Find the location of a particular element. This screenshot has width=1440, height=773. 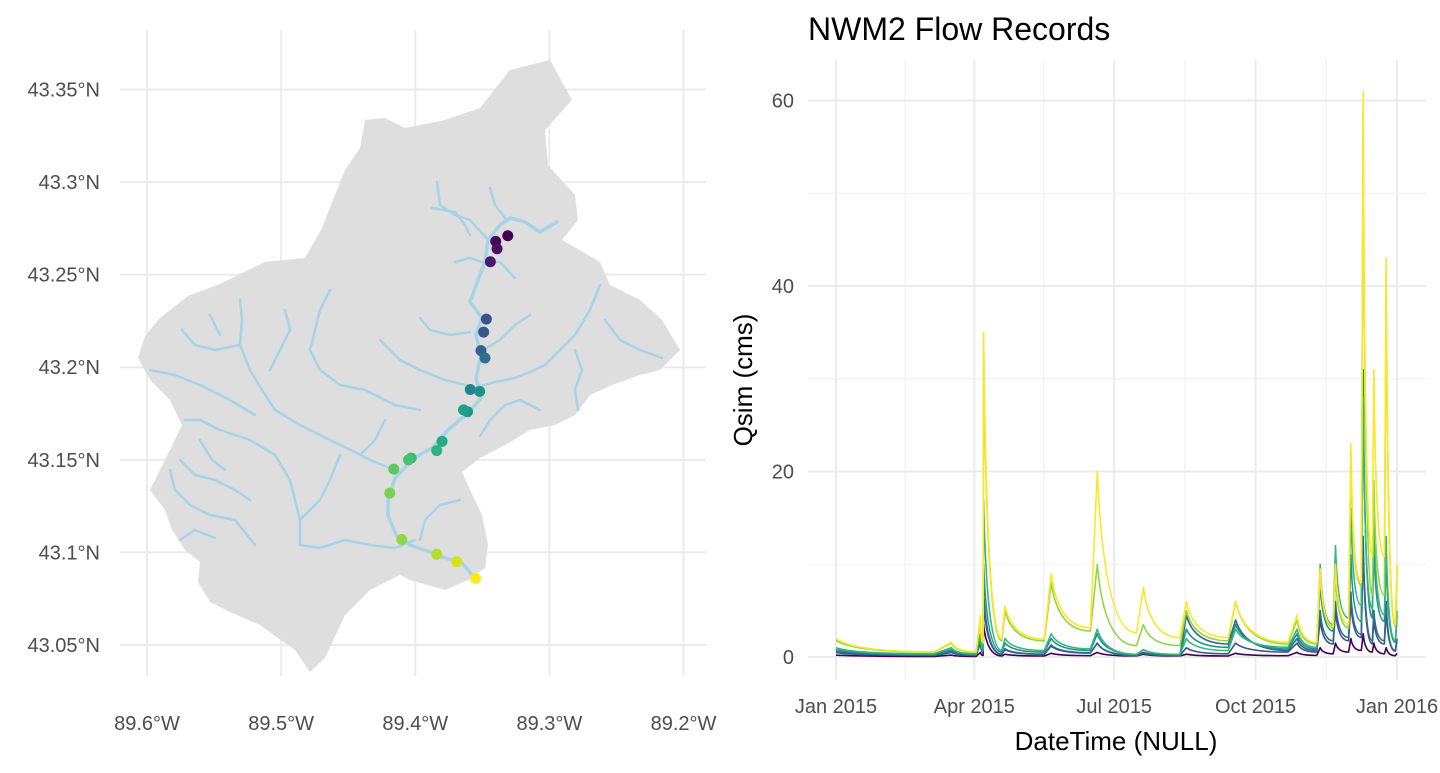

chart-x-tick-label: Jan 2015 is located at coordinates (836, 707).